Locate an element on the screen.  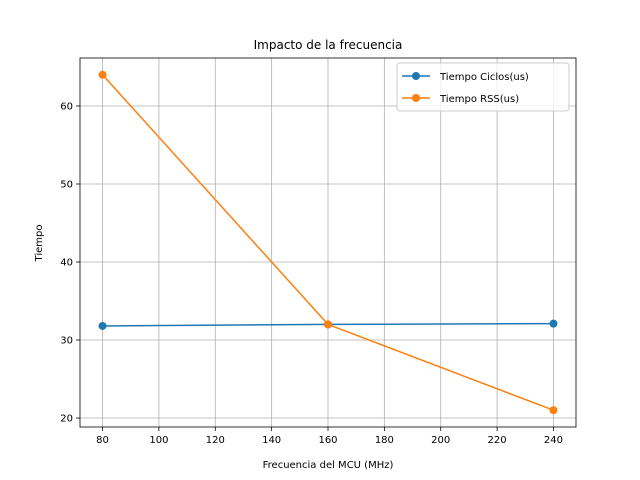
y-axis-label: Tiempo is located at coordinates (39, 244).